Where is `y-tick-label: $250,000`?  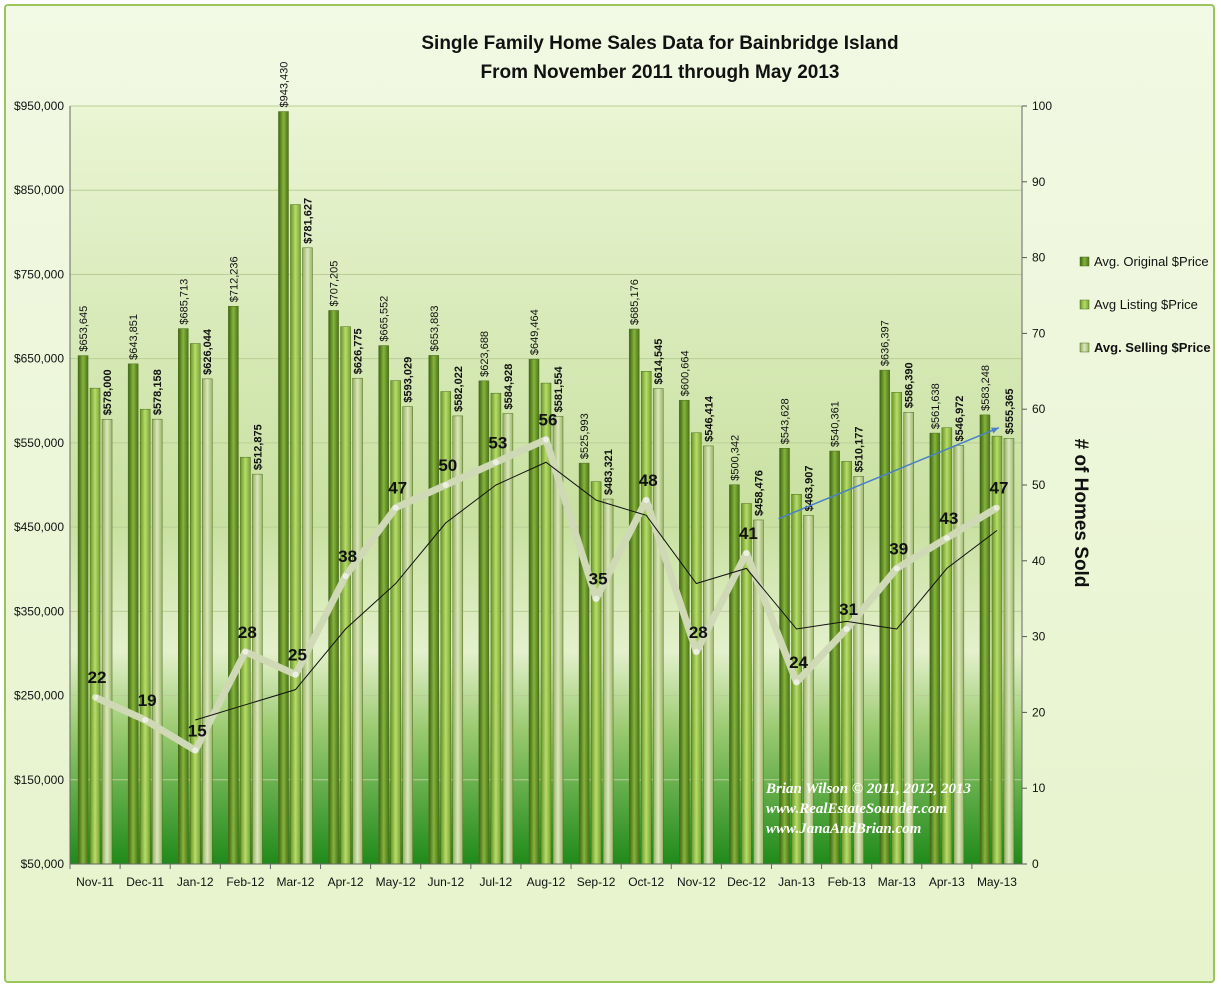
y-tick-label: $250,000 is located at coordinates (39, 696).